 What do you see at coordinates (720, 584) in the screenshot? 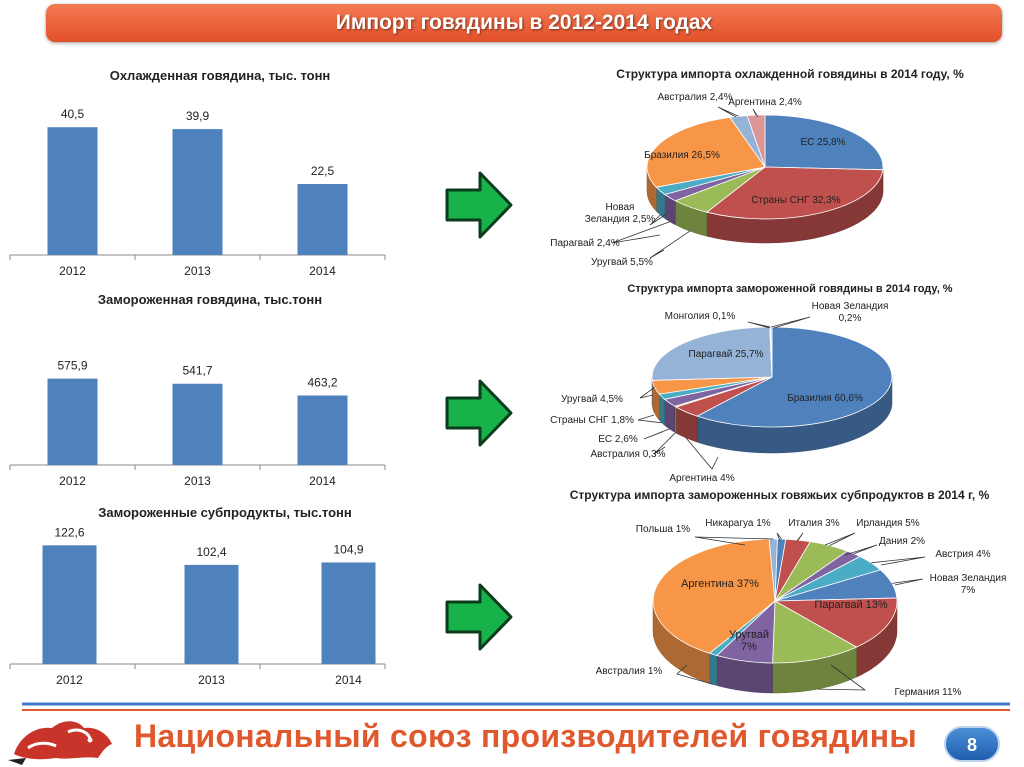
I see `pie-slice-label: Аргентина 37%` at bounding box center [720, 584].